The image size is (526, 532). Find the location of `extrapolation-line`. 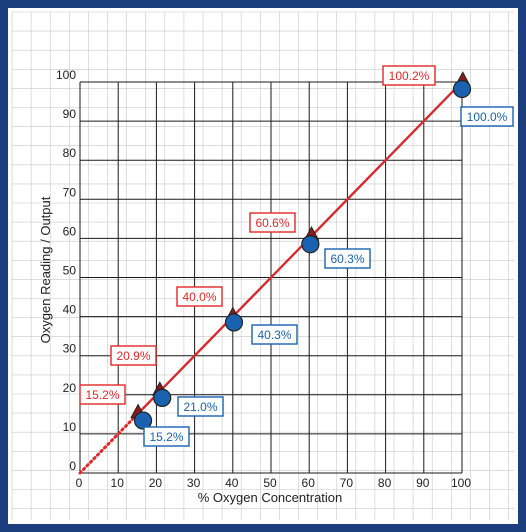

extrapolation-line is located at coordinates (109, 443).